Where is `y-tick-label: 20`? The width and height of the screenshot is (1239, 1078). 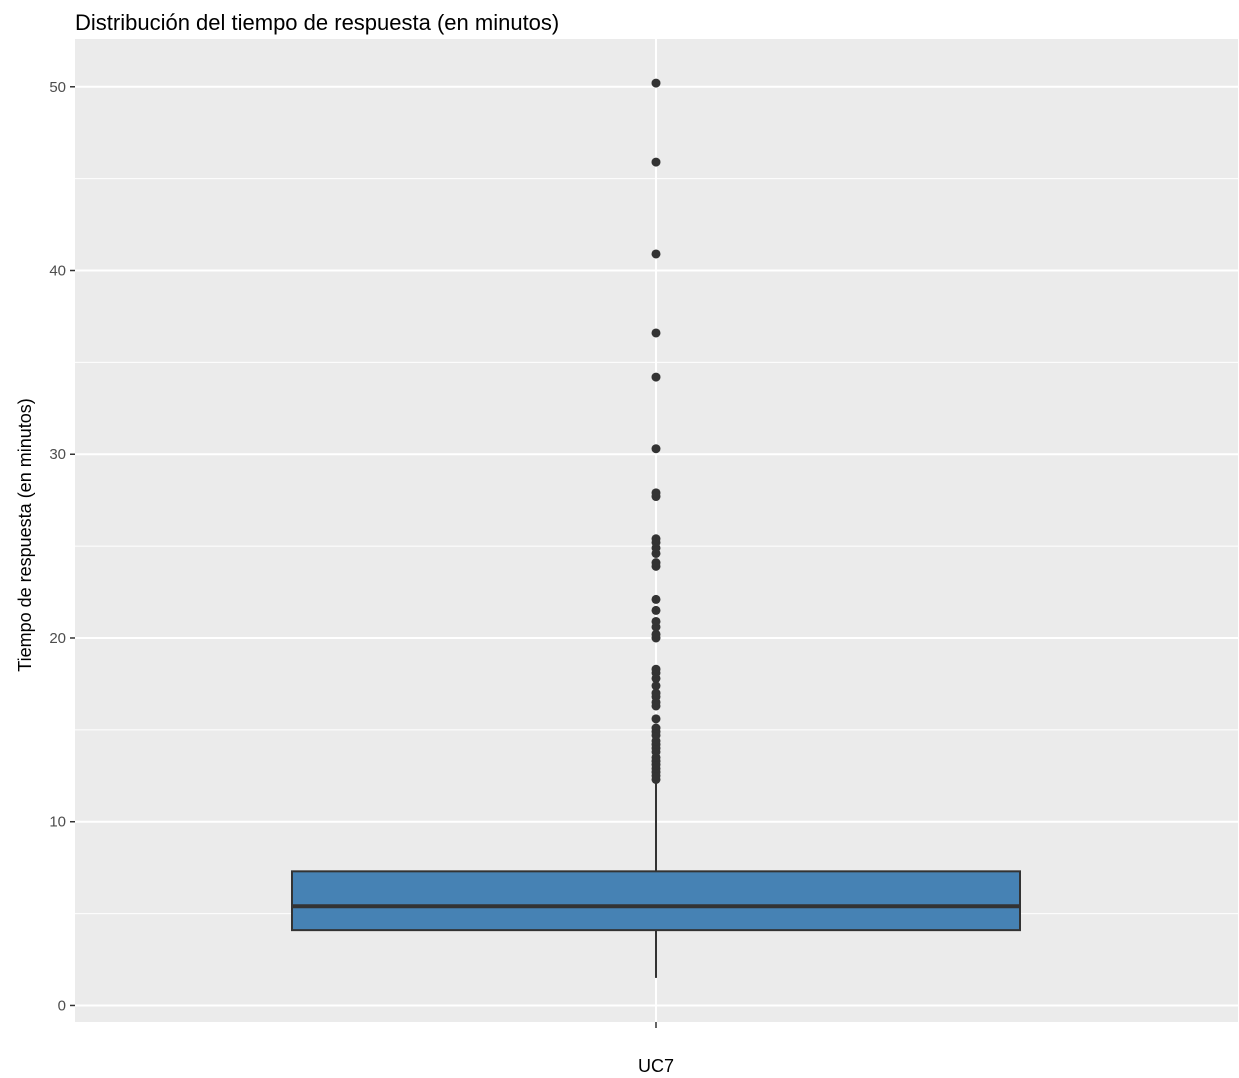
y-tick-label: 20 is located at coordinates (57, 638).